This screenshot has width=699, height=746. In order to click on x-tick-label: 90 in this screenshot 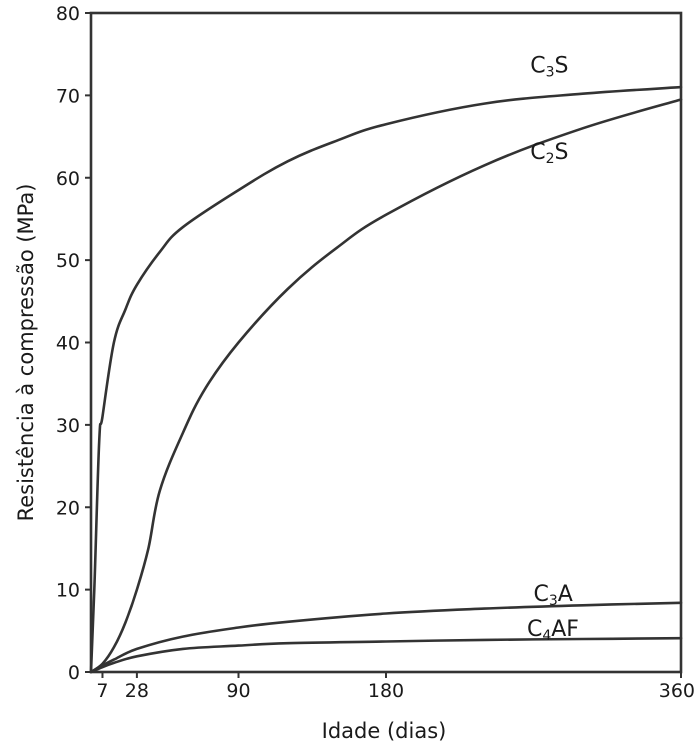, I will do `click(238, 691)`.